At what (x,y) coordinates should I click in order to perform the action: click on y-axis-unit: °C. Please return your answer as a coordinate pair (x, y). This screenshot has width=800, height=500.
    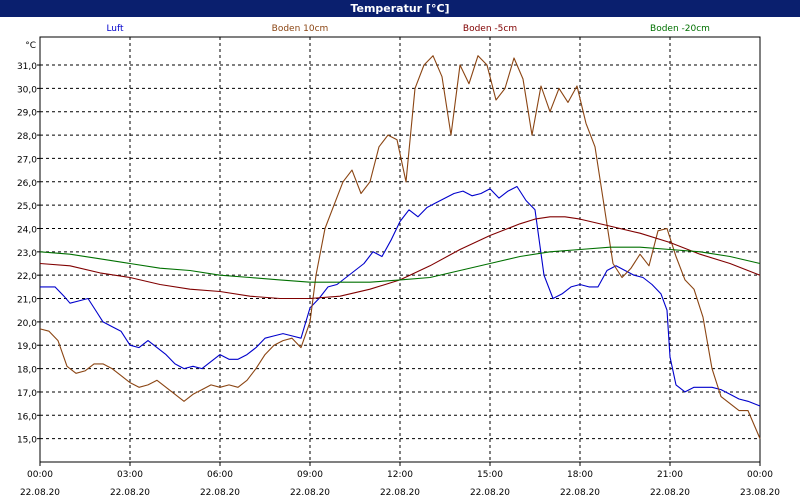
    Looking at the image, I should click on (30, 46).